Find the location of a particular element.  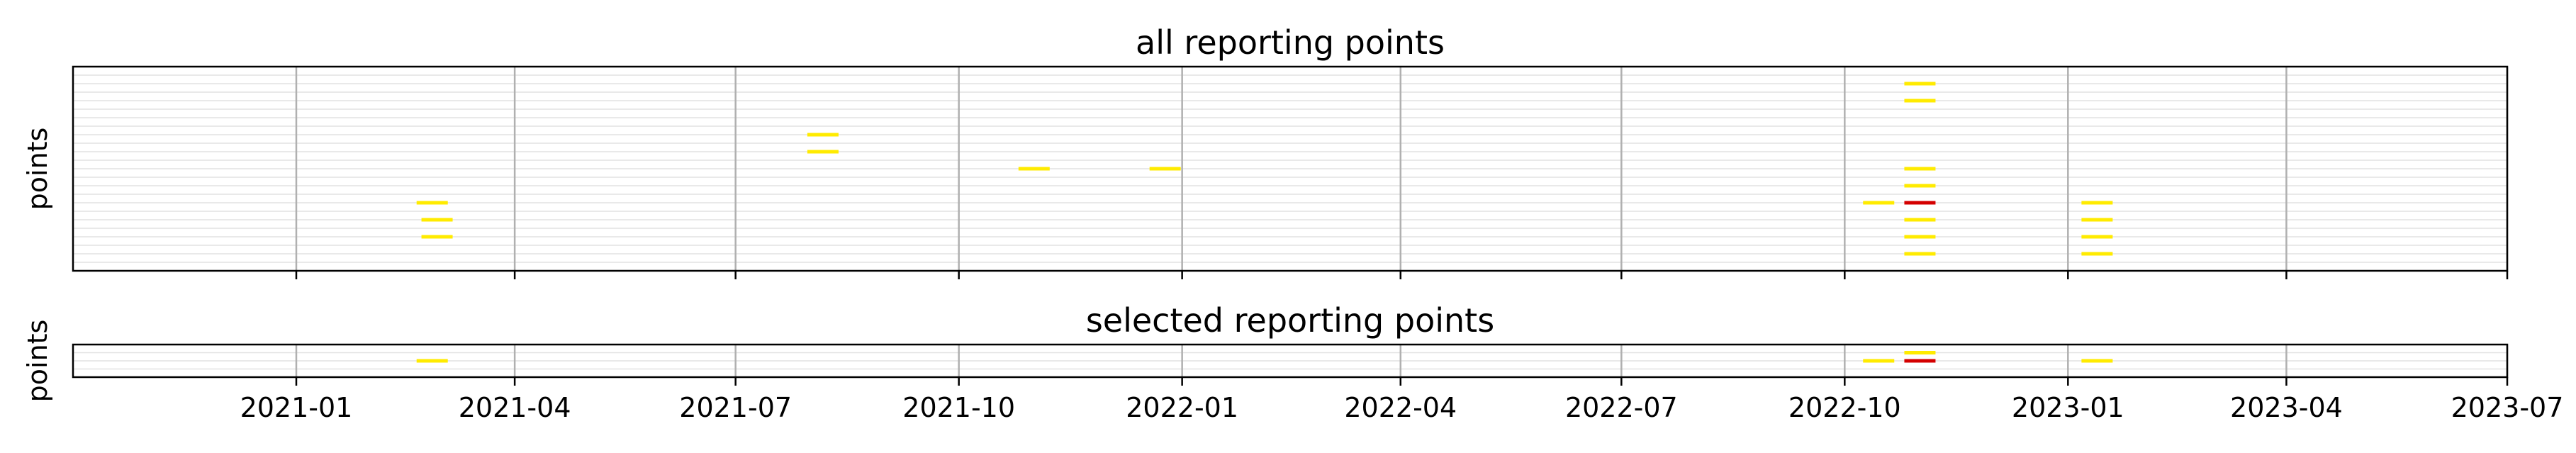

x-tick-label: 2021-04 is located at coordinates (515, 407).